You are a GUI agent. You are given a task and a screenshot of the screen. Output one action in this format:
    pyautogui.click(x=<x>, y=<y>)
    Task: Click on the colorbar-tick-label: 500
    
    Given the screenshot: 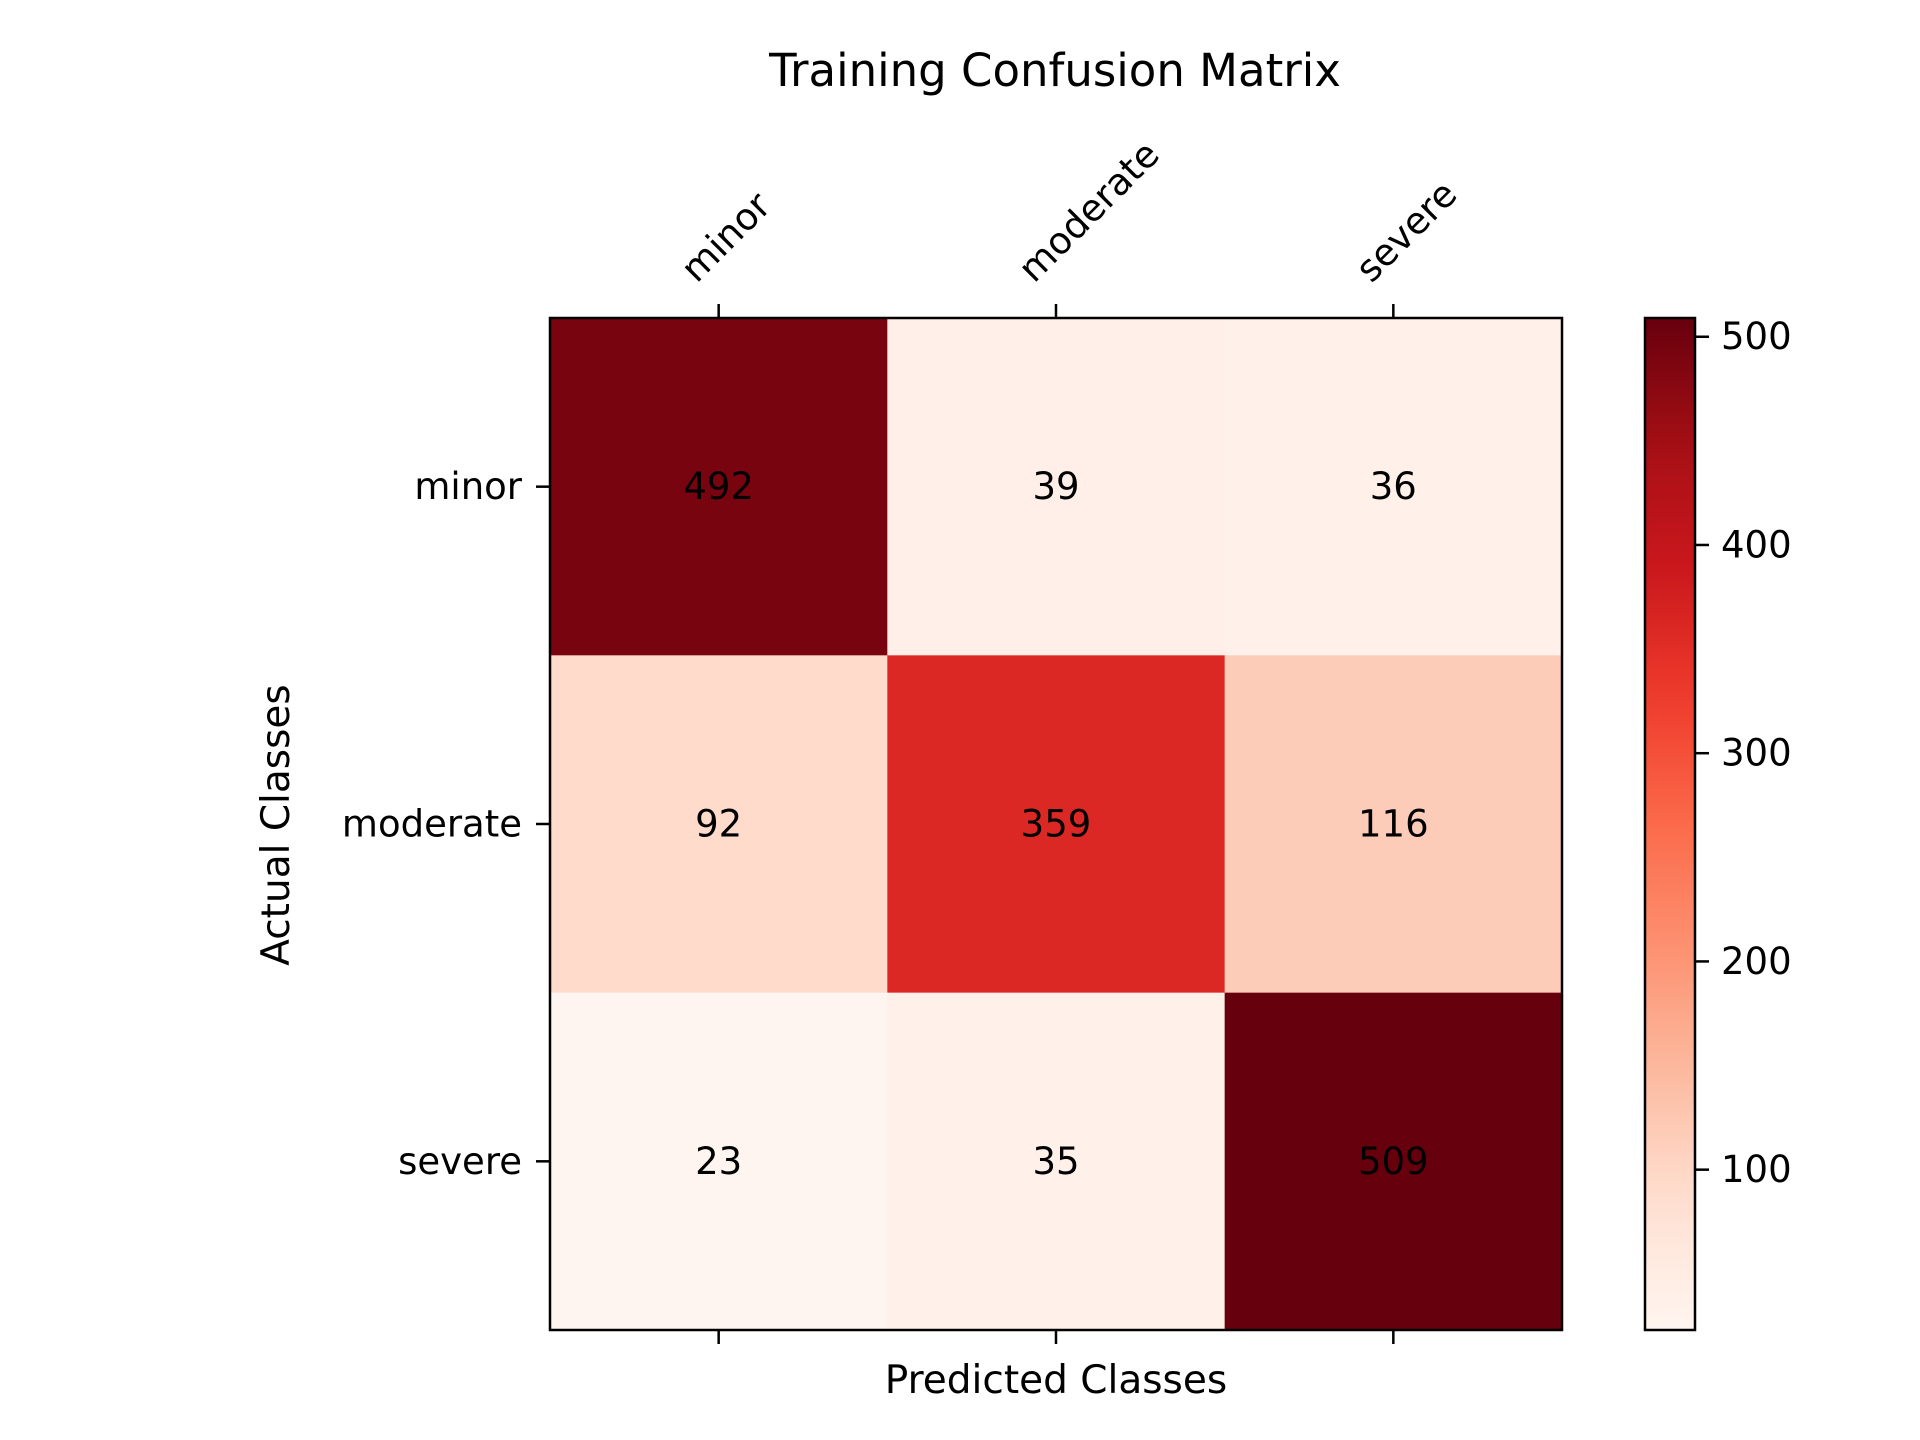 What is the action you would take?
    pyautogui.click(x=1756, y=336)
    